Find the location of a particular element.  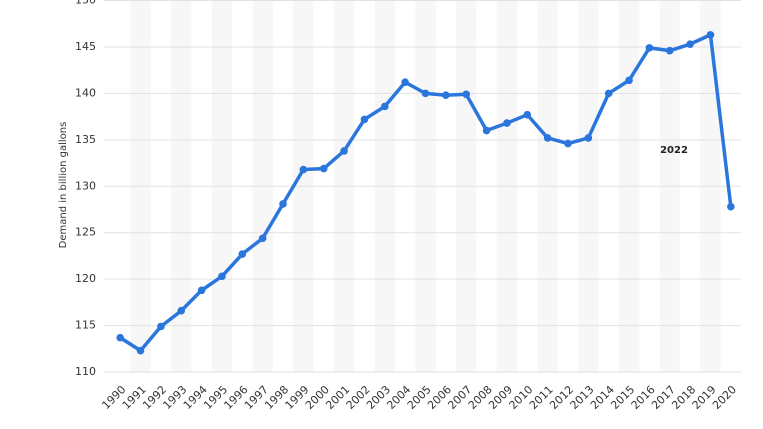

y-tick-label: 130 is located at coordinates (85, 185).